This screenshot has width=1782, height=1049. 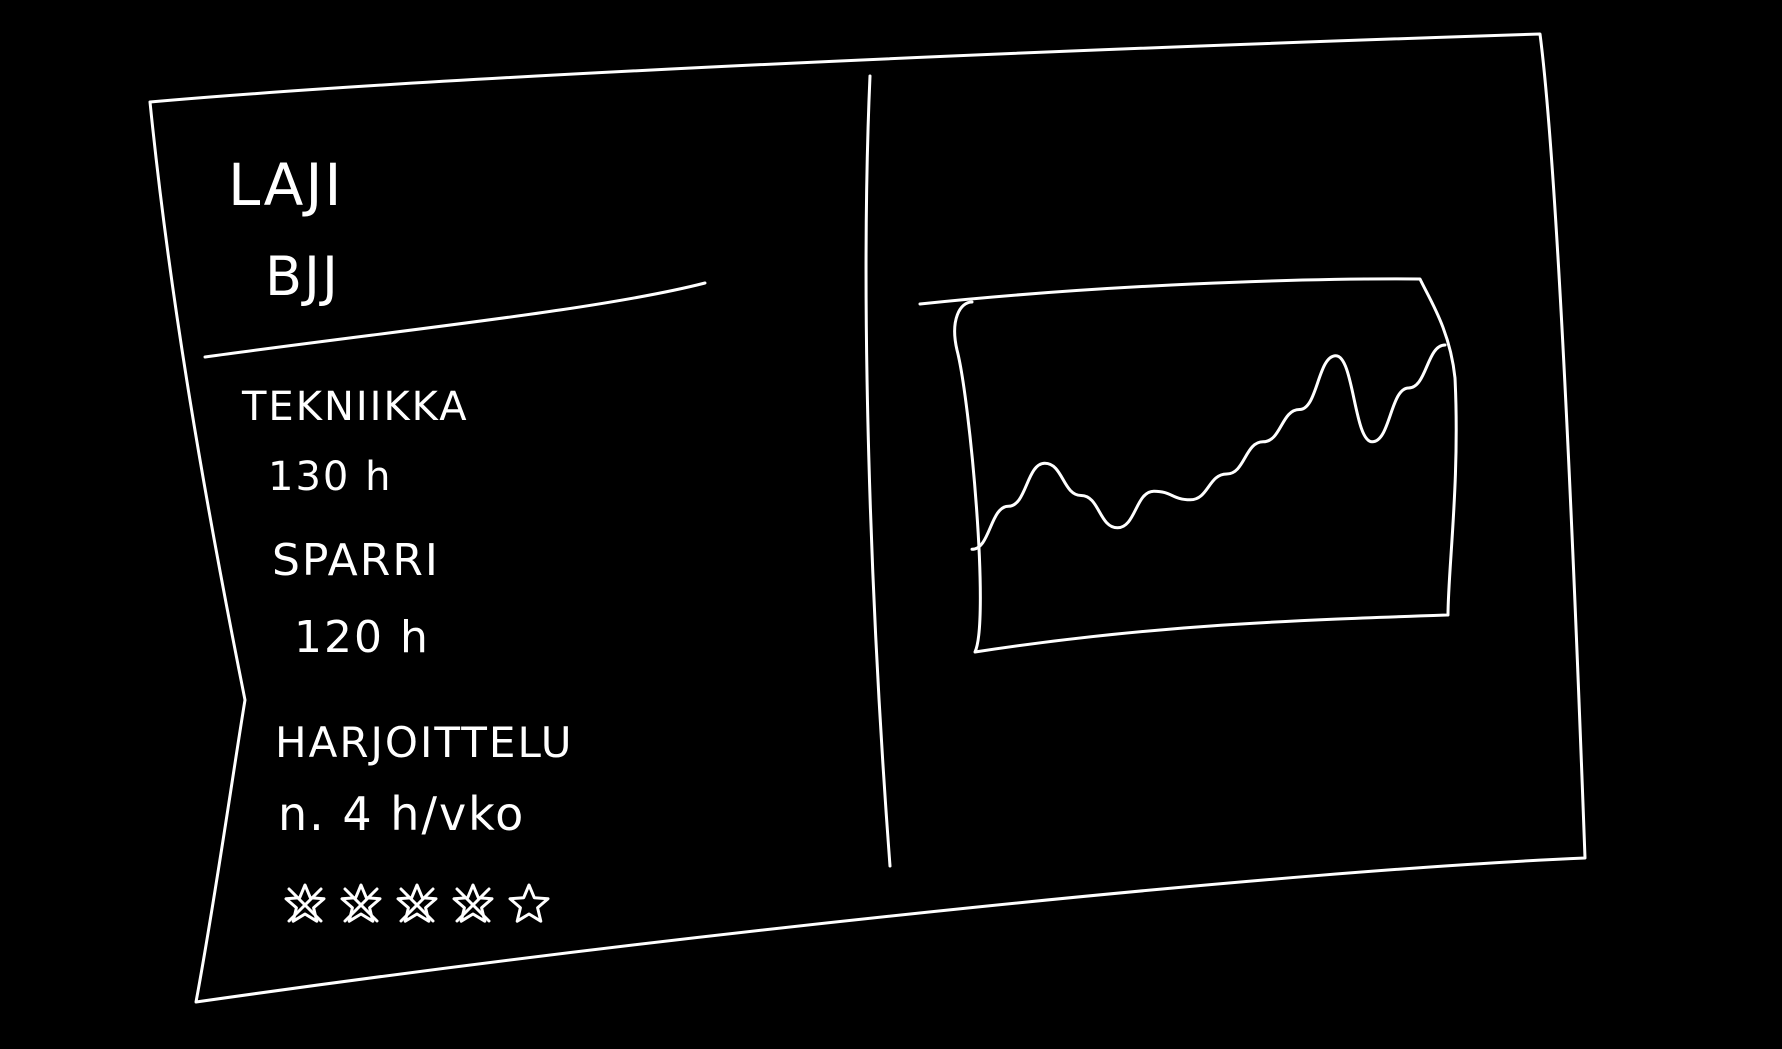 What do you see at coordinates (424, 742) in the screenshot?
I see `training-heading: HARJOITTELU` at bounding box center [424, 742].